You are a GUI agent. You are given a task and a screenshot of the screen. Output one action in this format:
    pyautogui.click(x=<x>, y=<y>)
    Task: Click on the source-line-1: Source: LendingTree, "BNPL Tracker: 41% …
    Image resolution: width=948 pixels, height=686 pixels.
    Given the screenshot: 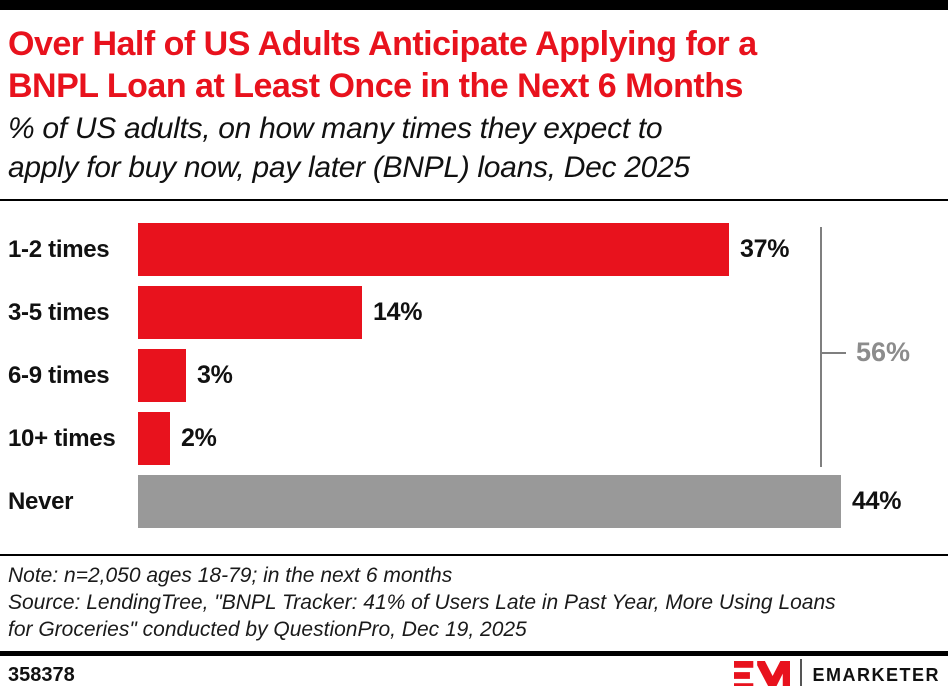 What is the action you would take?
    pyautogui.click(x=422, y=602)
    